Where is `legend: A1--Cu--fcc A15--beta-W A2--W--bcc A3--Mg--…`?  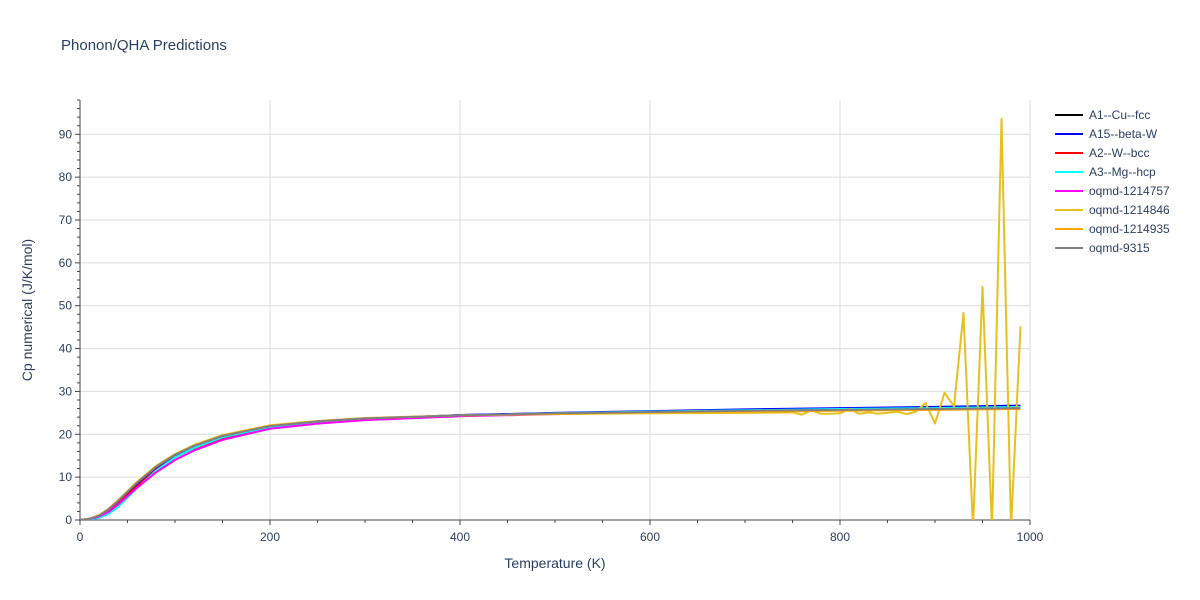
legend: A1--Cu--fcc A15--beta-W A2--W--bcc A3--Mg--… is located at coordinates (1112, 181).